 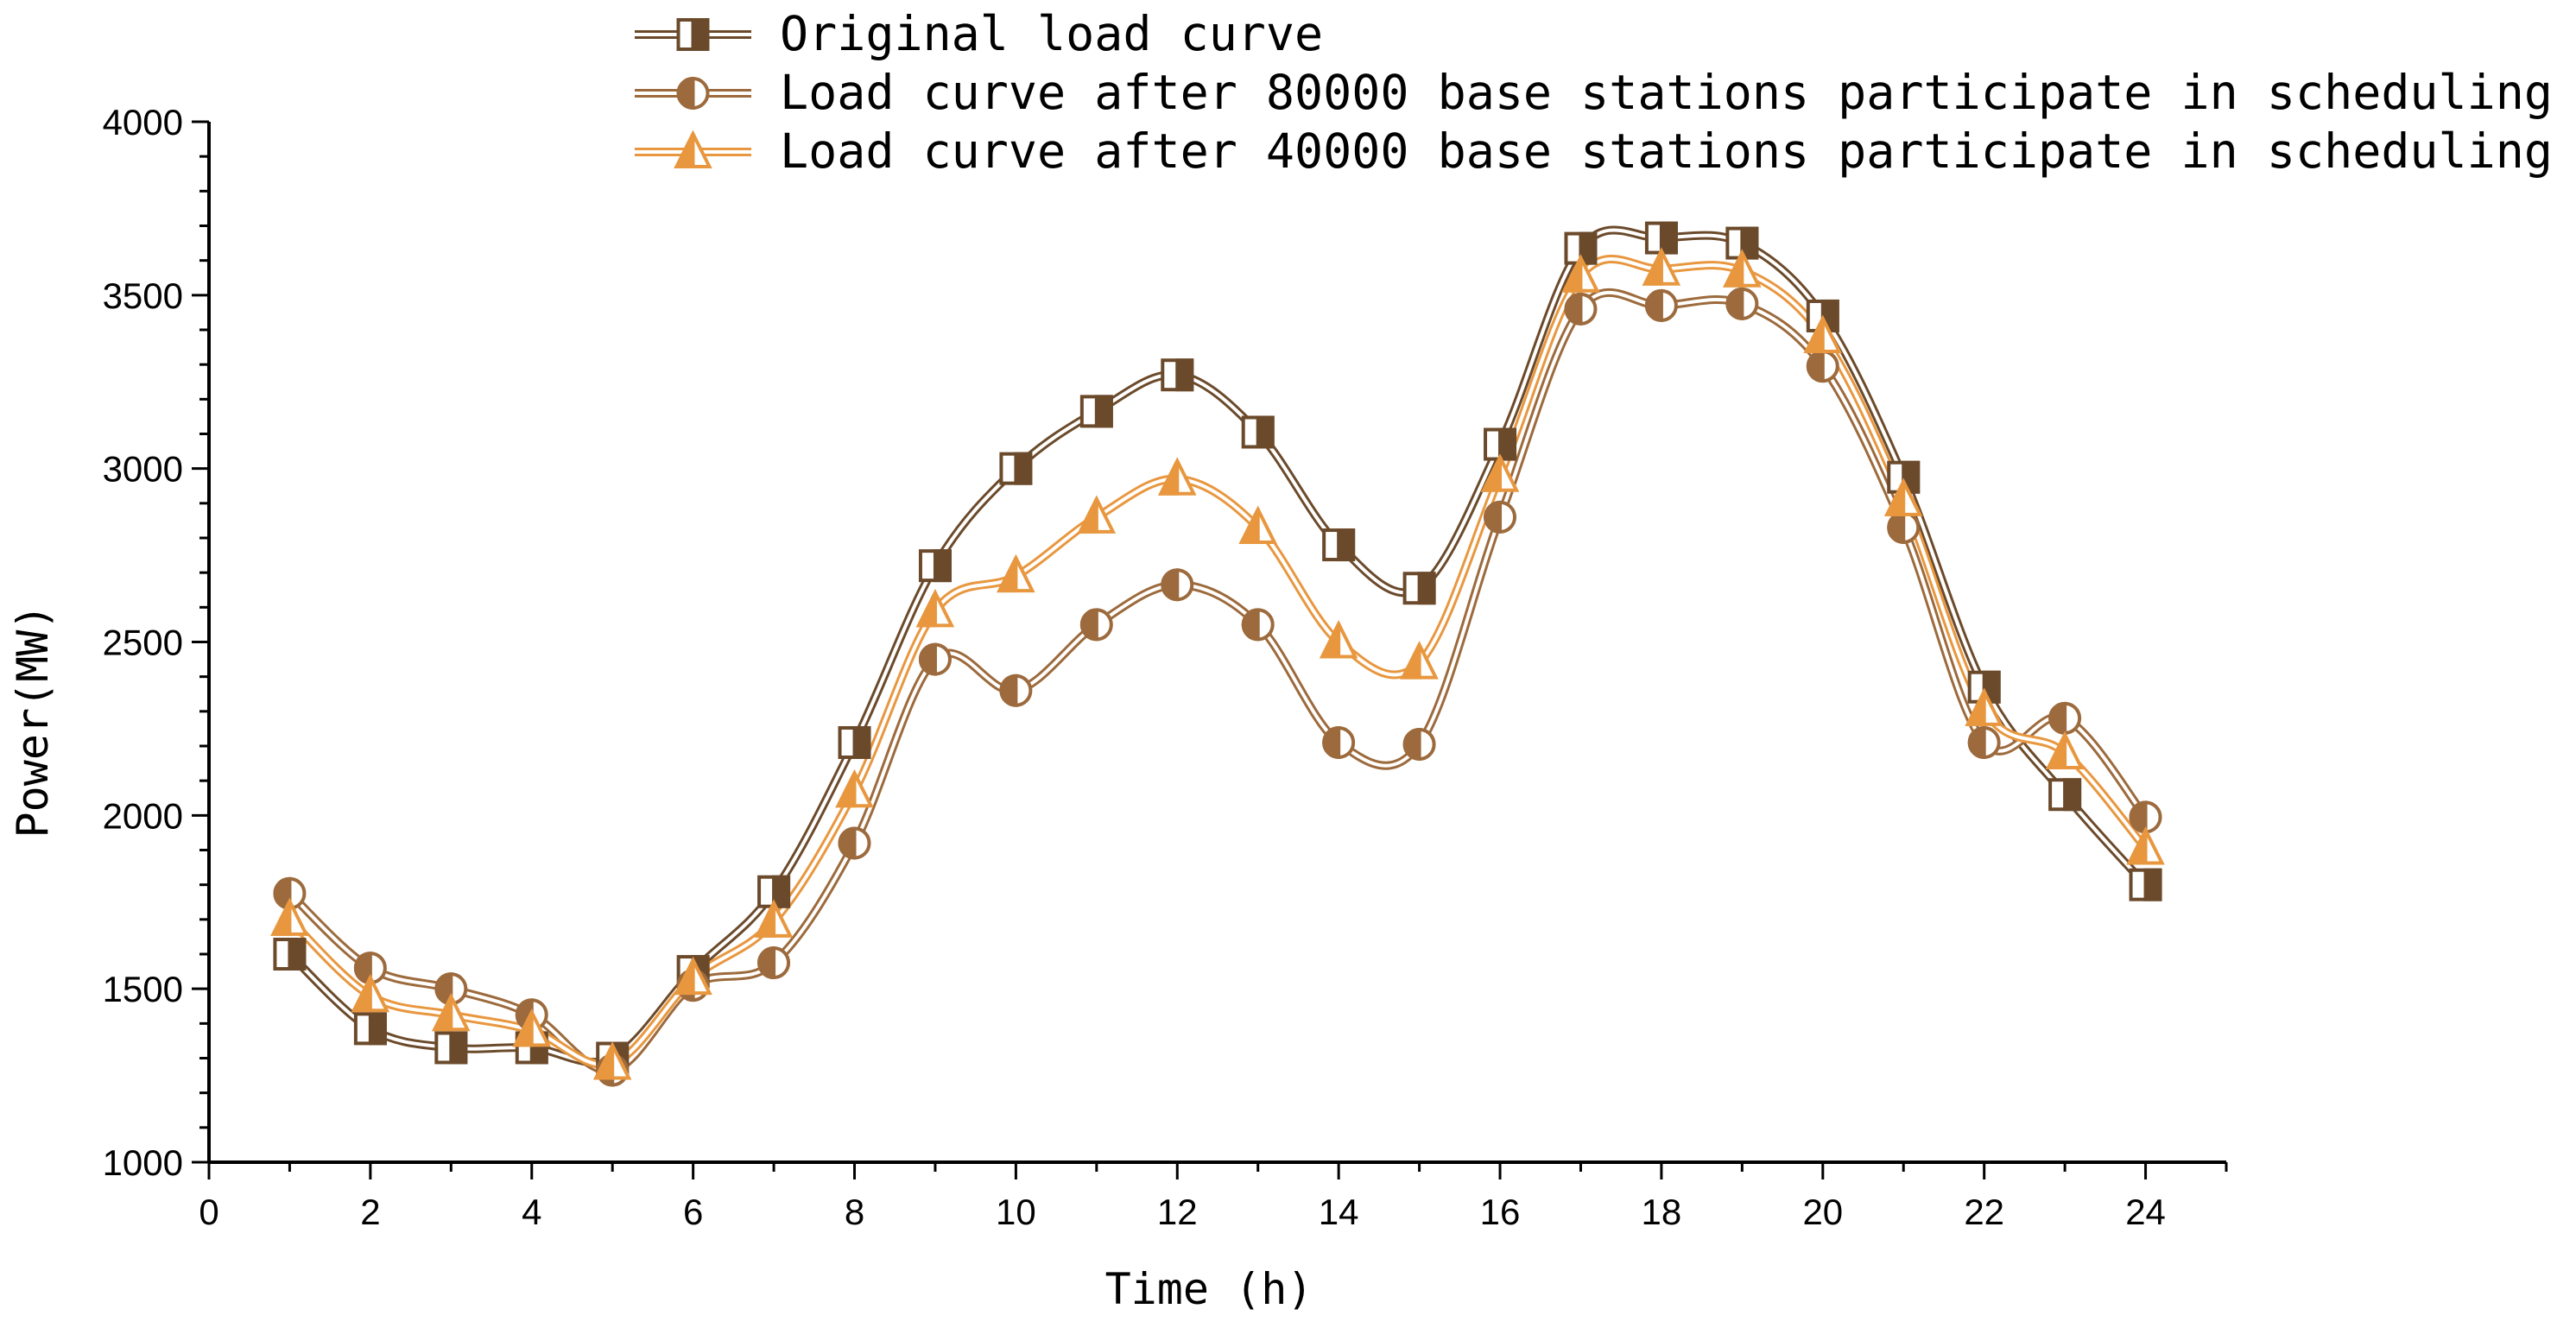 What do you see at coordinates (1209, 1289) in the screenshot?
I see `x-axis-title: Time (h)` at bounding box center [1209, 1289].